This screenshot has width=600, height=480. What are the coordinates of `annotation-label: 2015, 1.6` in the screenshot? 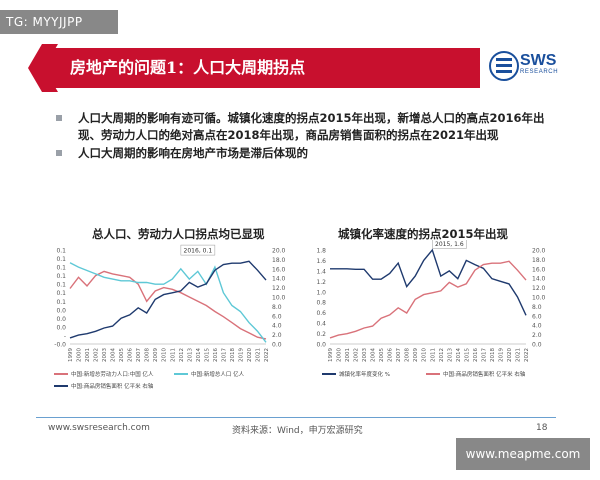 It's located at (449, 244).